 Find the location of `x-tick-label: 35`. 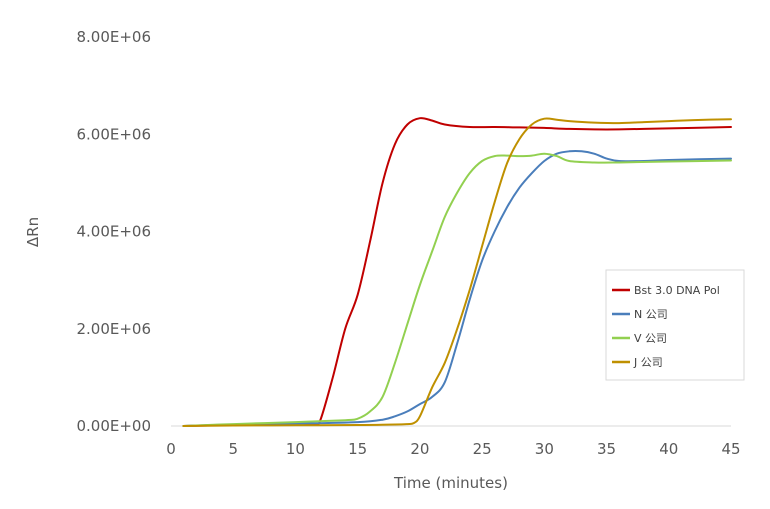

x-tick-label: 35 is located at coordinates (606, 449).